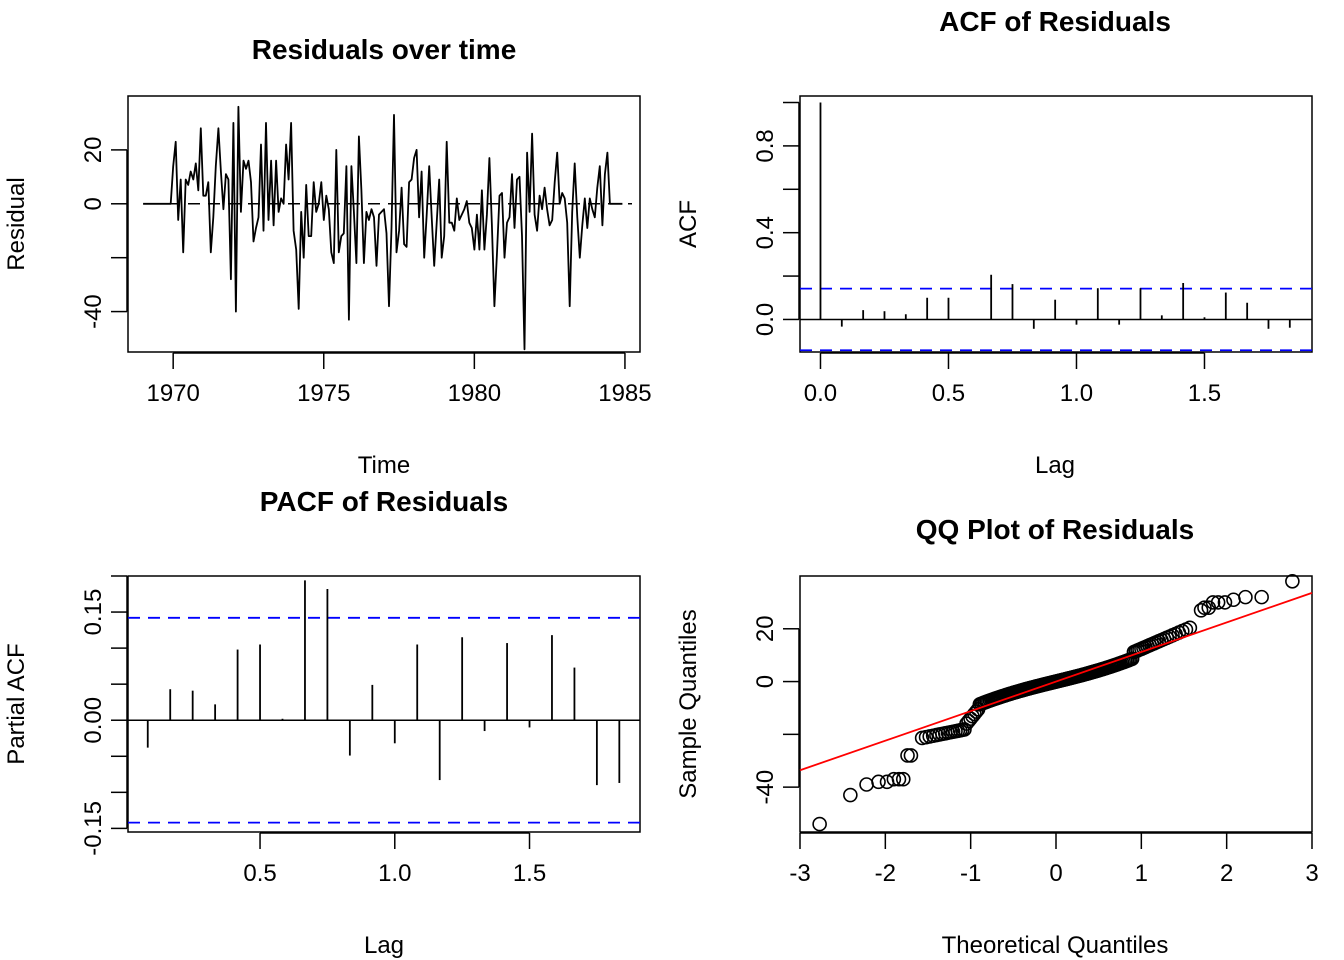 The image size is (1344, 960). I want to click on y-axis-label: ACF, so click(688, 224).